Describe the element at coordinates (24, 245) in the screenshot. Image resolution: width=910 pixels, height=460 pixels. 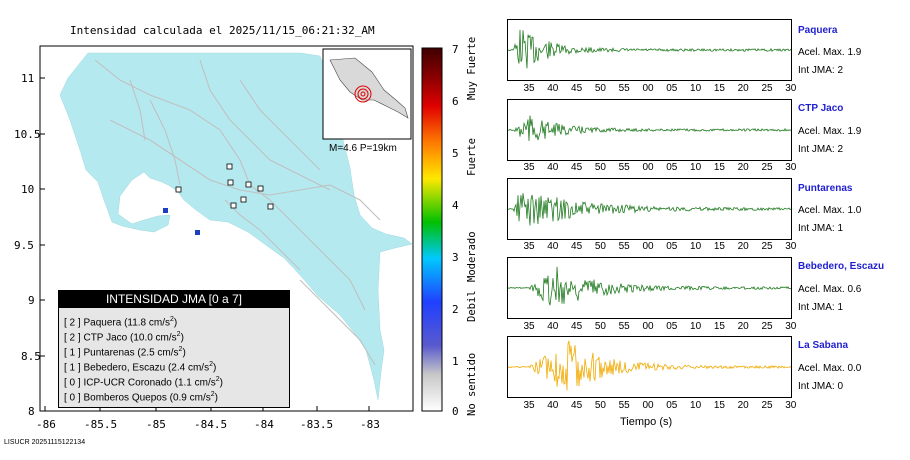
I see `y-tick: 9.5` at that location.